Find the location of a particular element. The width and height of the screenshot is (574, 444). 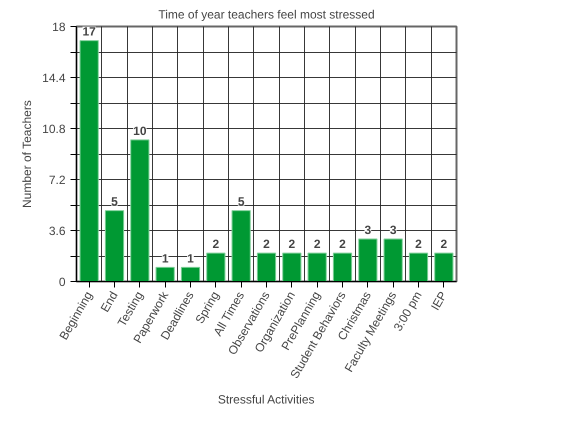

y-tick-label: 14.4 is located at coordinates (54, 78).